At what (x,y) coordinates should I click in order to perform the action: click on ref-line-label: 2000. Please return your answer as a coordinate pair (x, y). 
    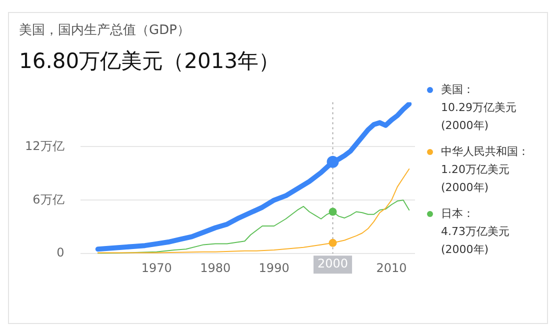
    Looking at the image, I should click on (333, 263).